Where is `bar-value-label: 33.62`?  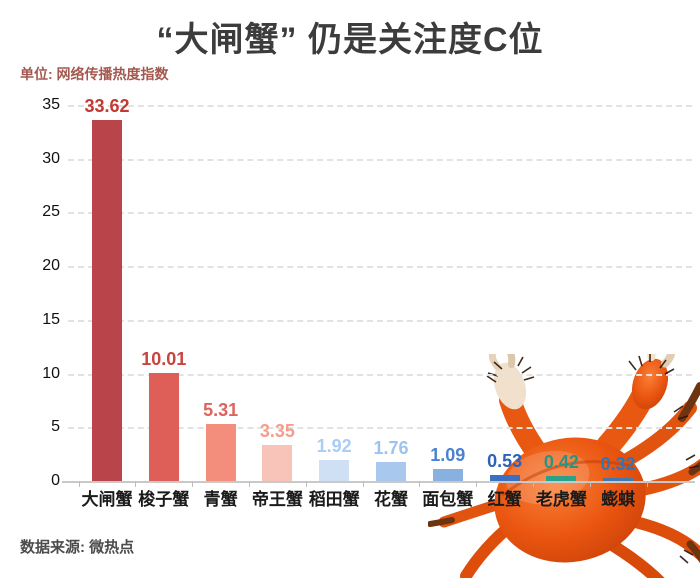
bar-value-label: 33.62 is located at coordinates (107, 105).